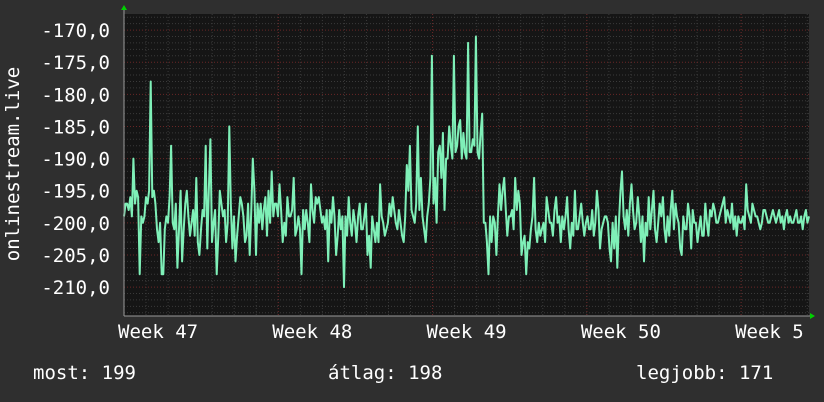 This screenshot has width=824, height=402. Describe the element at coordinates (124, 7) in the screenshot. I see `y-axis-arrow` at that location.